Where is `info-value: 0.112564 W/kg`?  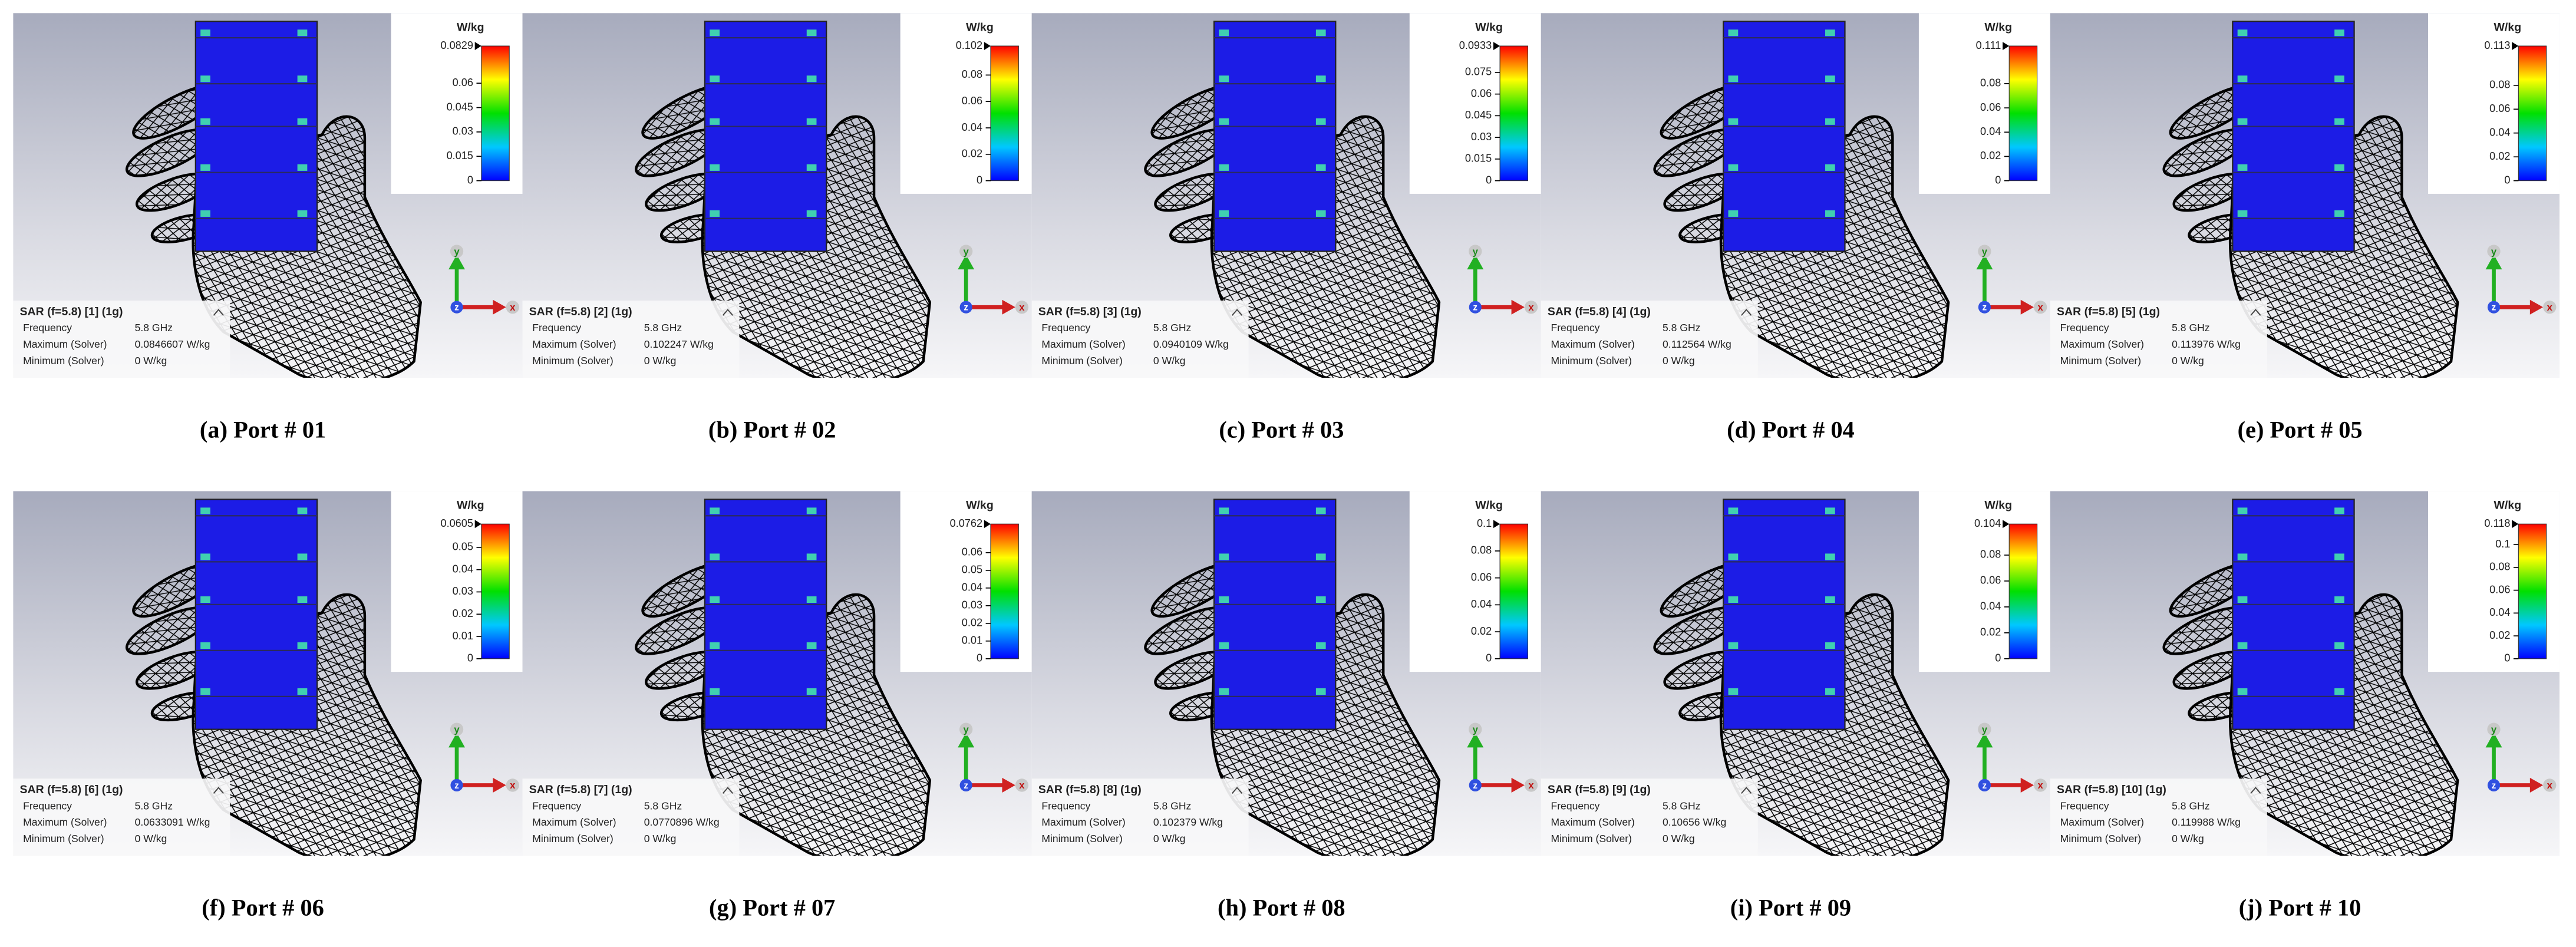
info-value: 0.112564 W/kg is located at coordinates (1697, 344).